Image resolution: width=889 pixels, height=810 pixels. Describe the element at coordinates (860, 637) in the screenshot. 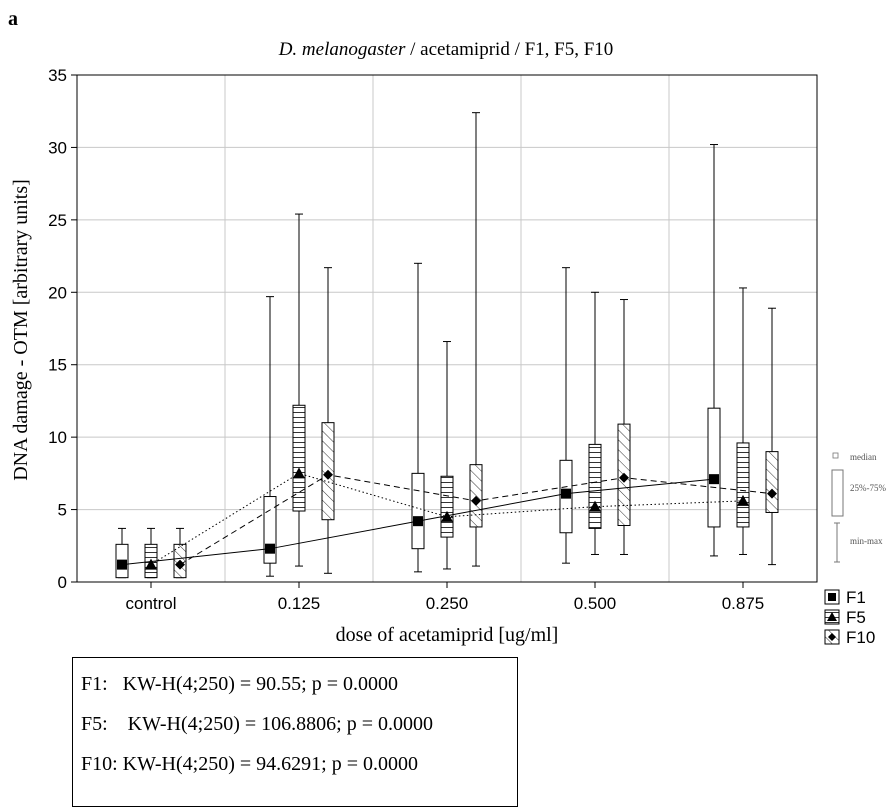

I see `legend-label-f10: F10` at that location.